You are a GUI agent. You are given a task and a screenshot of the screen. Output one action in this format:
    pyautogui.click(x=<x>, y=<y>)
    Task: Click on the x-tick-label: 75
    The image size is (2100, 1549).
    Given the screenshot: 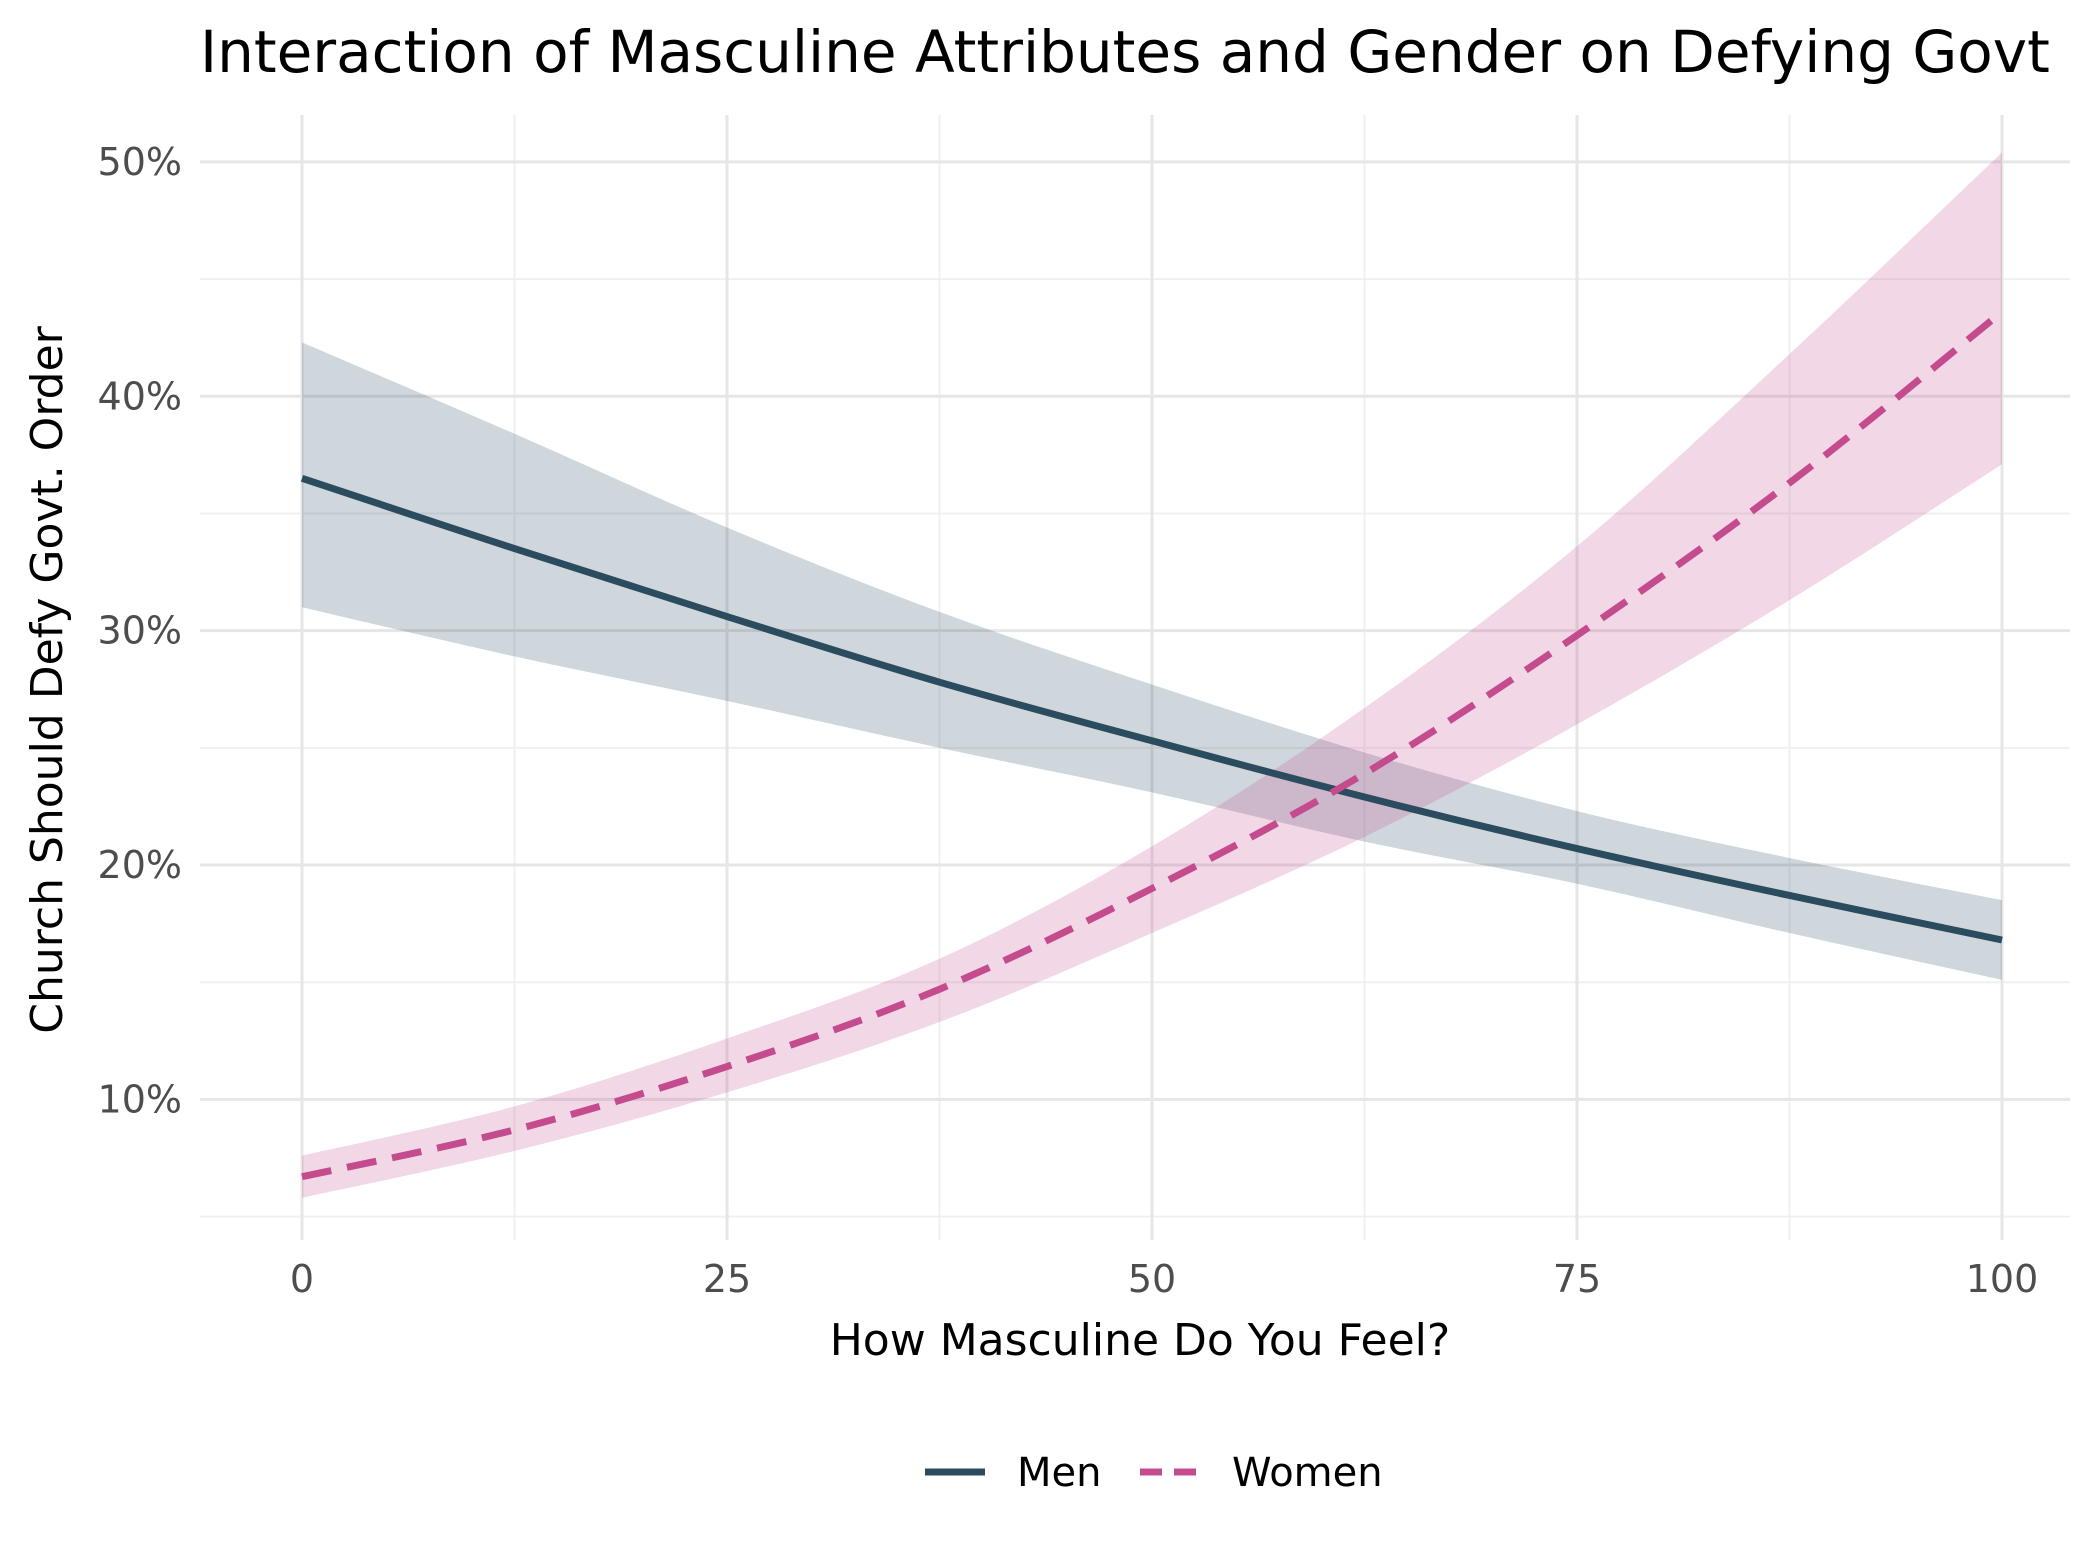 What is the action you would take?
    pyautogui.click(x=1577, y=1279)
    